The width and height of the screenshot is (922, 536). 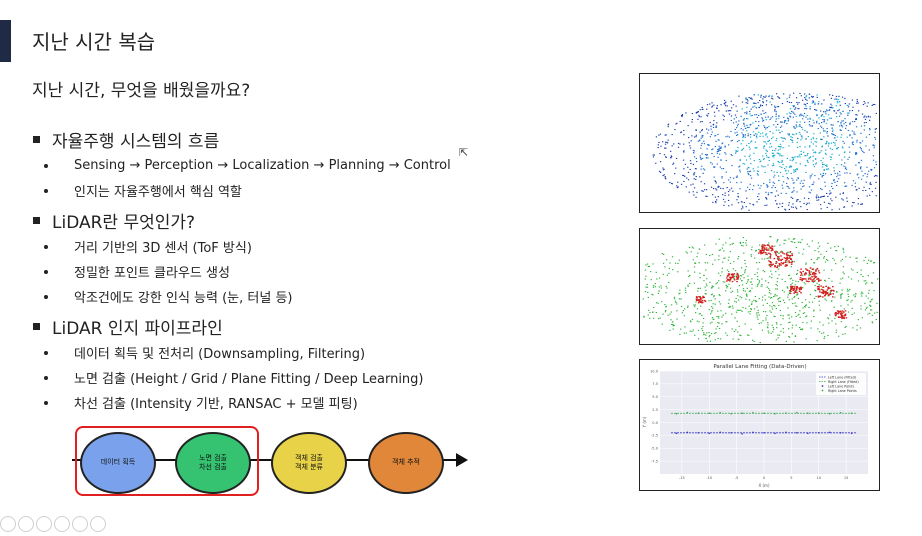 I want to click on slide-subtitle: 지난 시간, 무엇을 배웠을까요?, so click(x=141, y=91).